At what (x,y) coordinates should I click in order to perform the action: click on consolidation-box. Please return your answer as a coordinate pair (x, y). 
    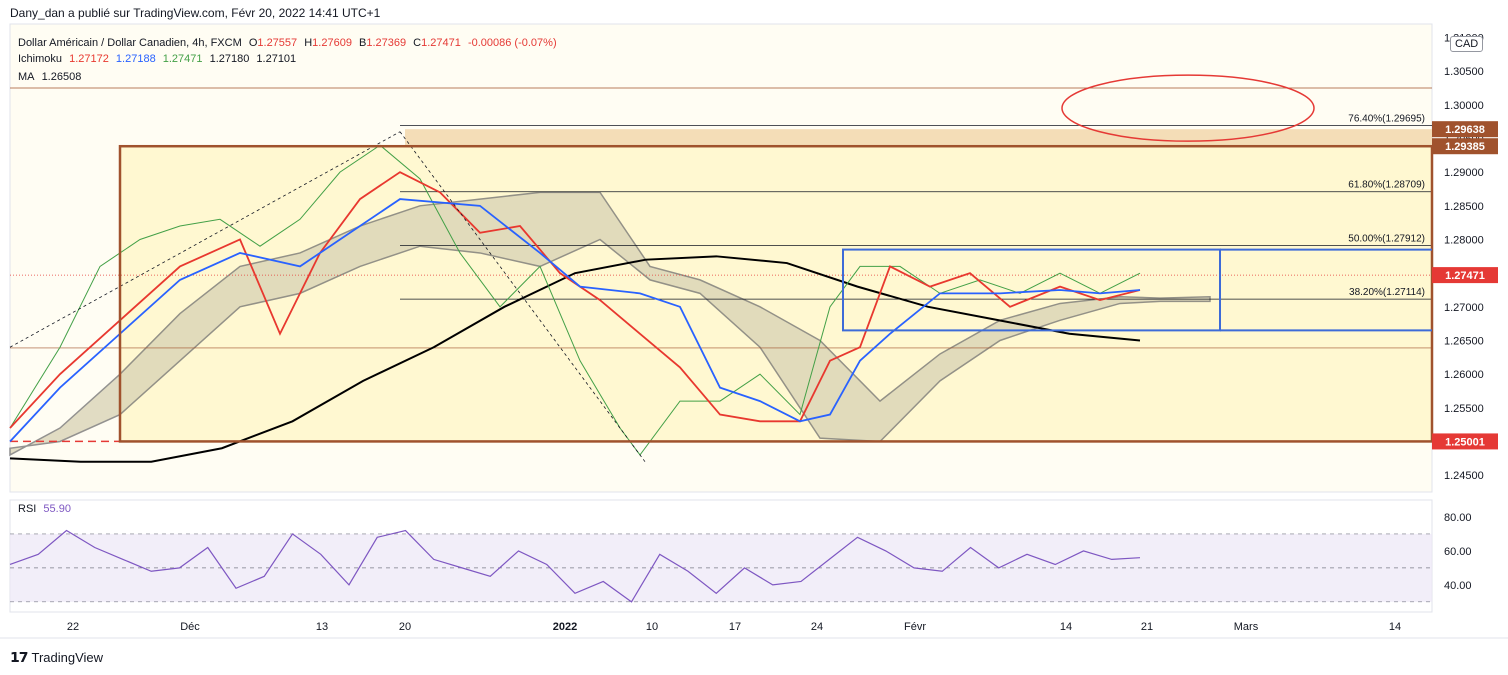
    Looking at the image, I should click on (1031, 290).